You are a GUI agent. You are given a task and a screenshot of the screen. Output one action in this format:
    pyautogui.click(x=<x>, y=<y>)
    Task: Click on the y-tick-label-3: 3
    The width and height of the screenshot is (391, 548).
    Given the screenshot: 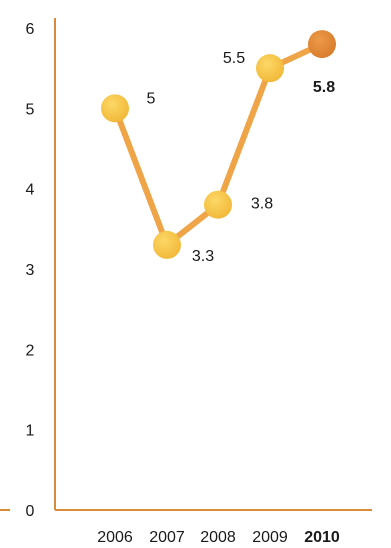 What is the action you would take?
    pyautogui.click(x=30, y=270)
    